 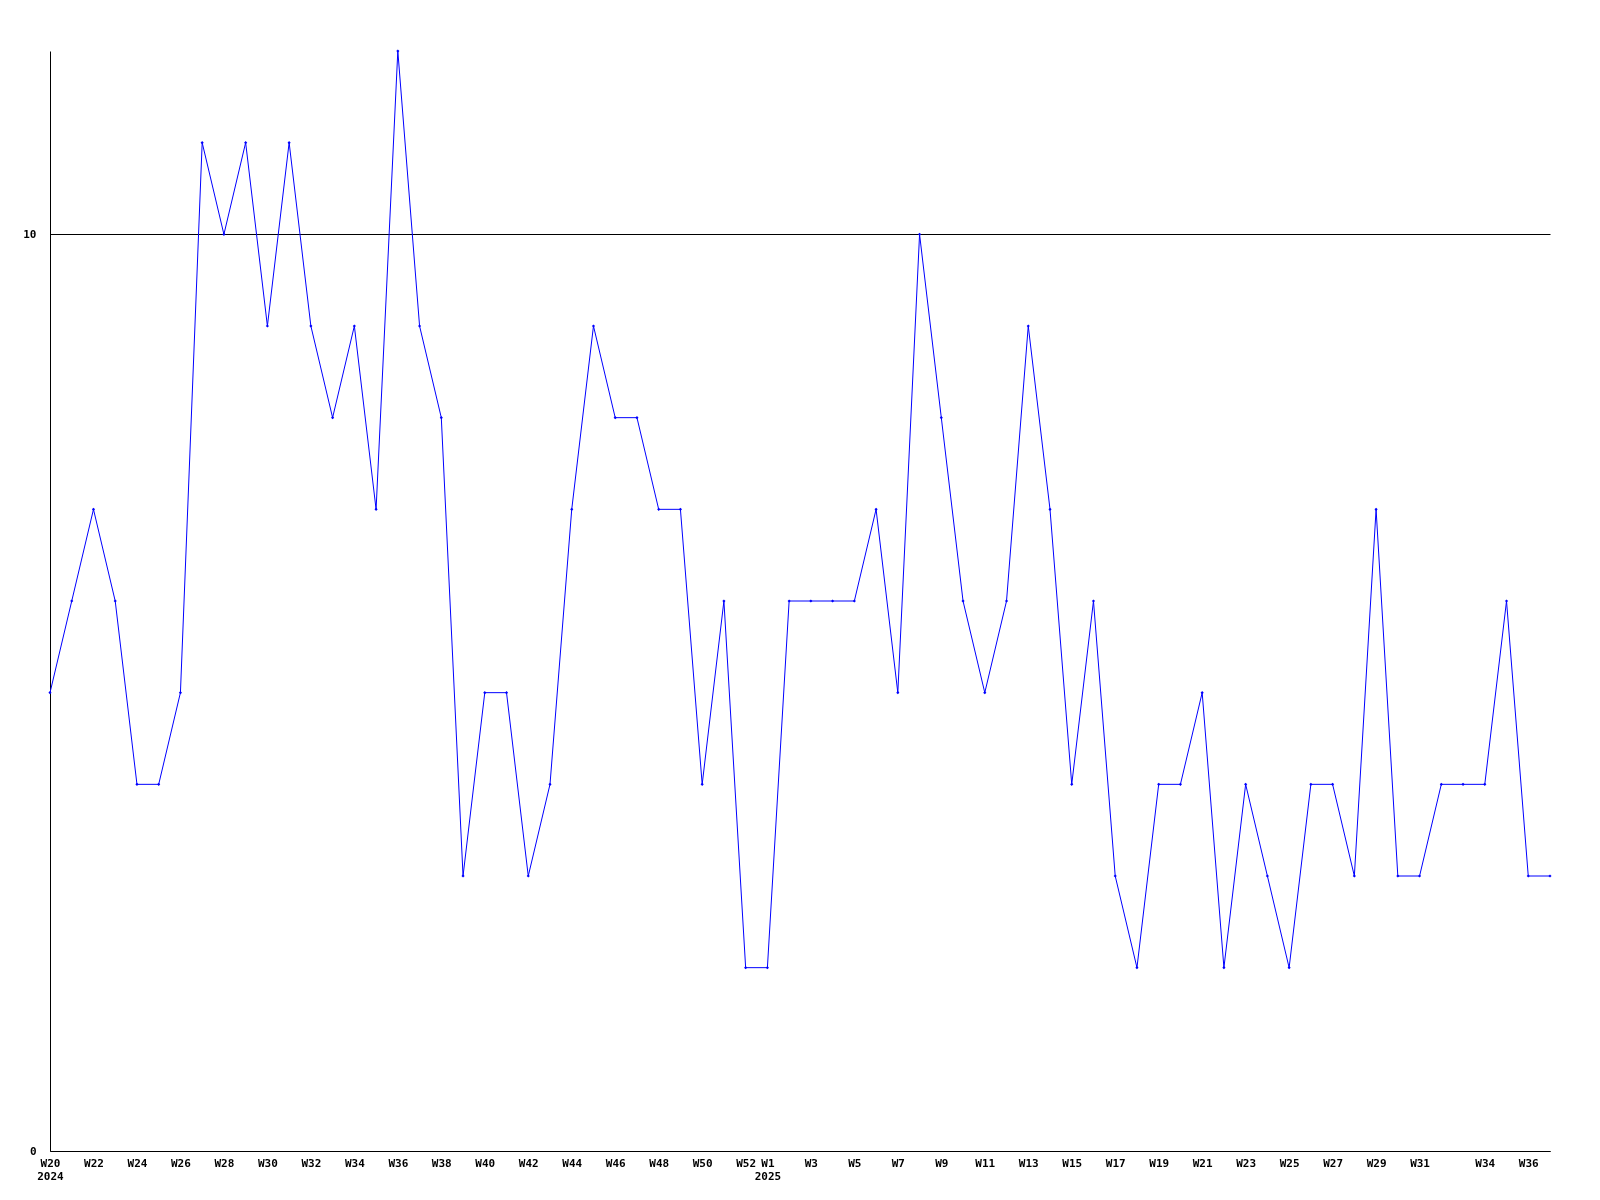 I want to click on x-tick-label: W15, so click(x=1072, y=1163).